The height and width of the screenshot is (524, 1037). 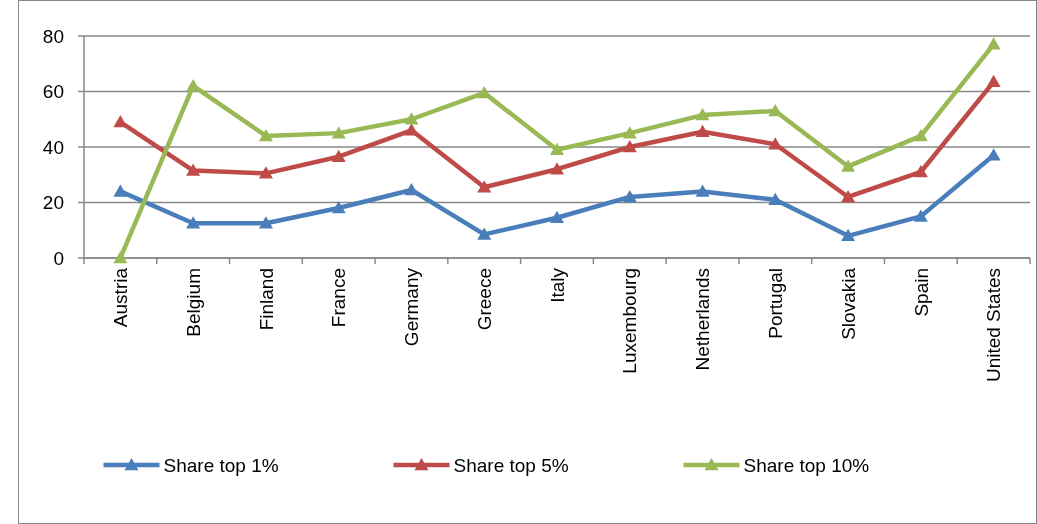 I want to click on x-tick-label: France, so click(x=339, y=298).